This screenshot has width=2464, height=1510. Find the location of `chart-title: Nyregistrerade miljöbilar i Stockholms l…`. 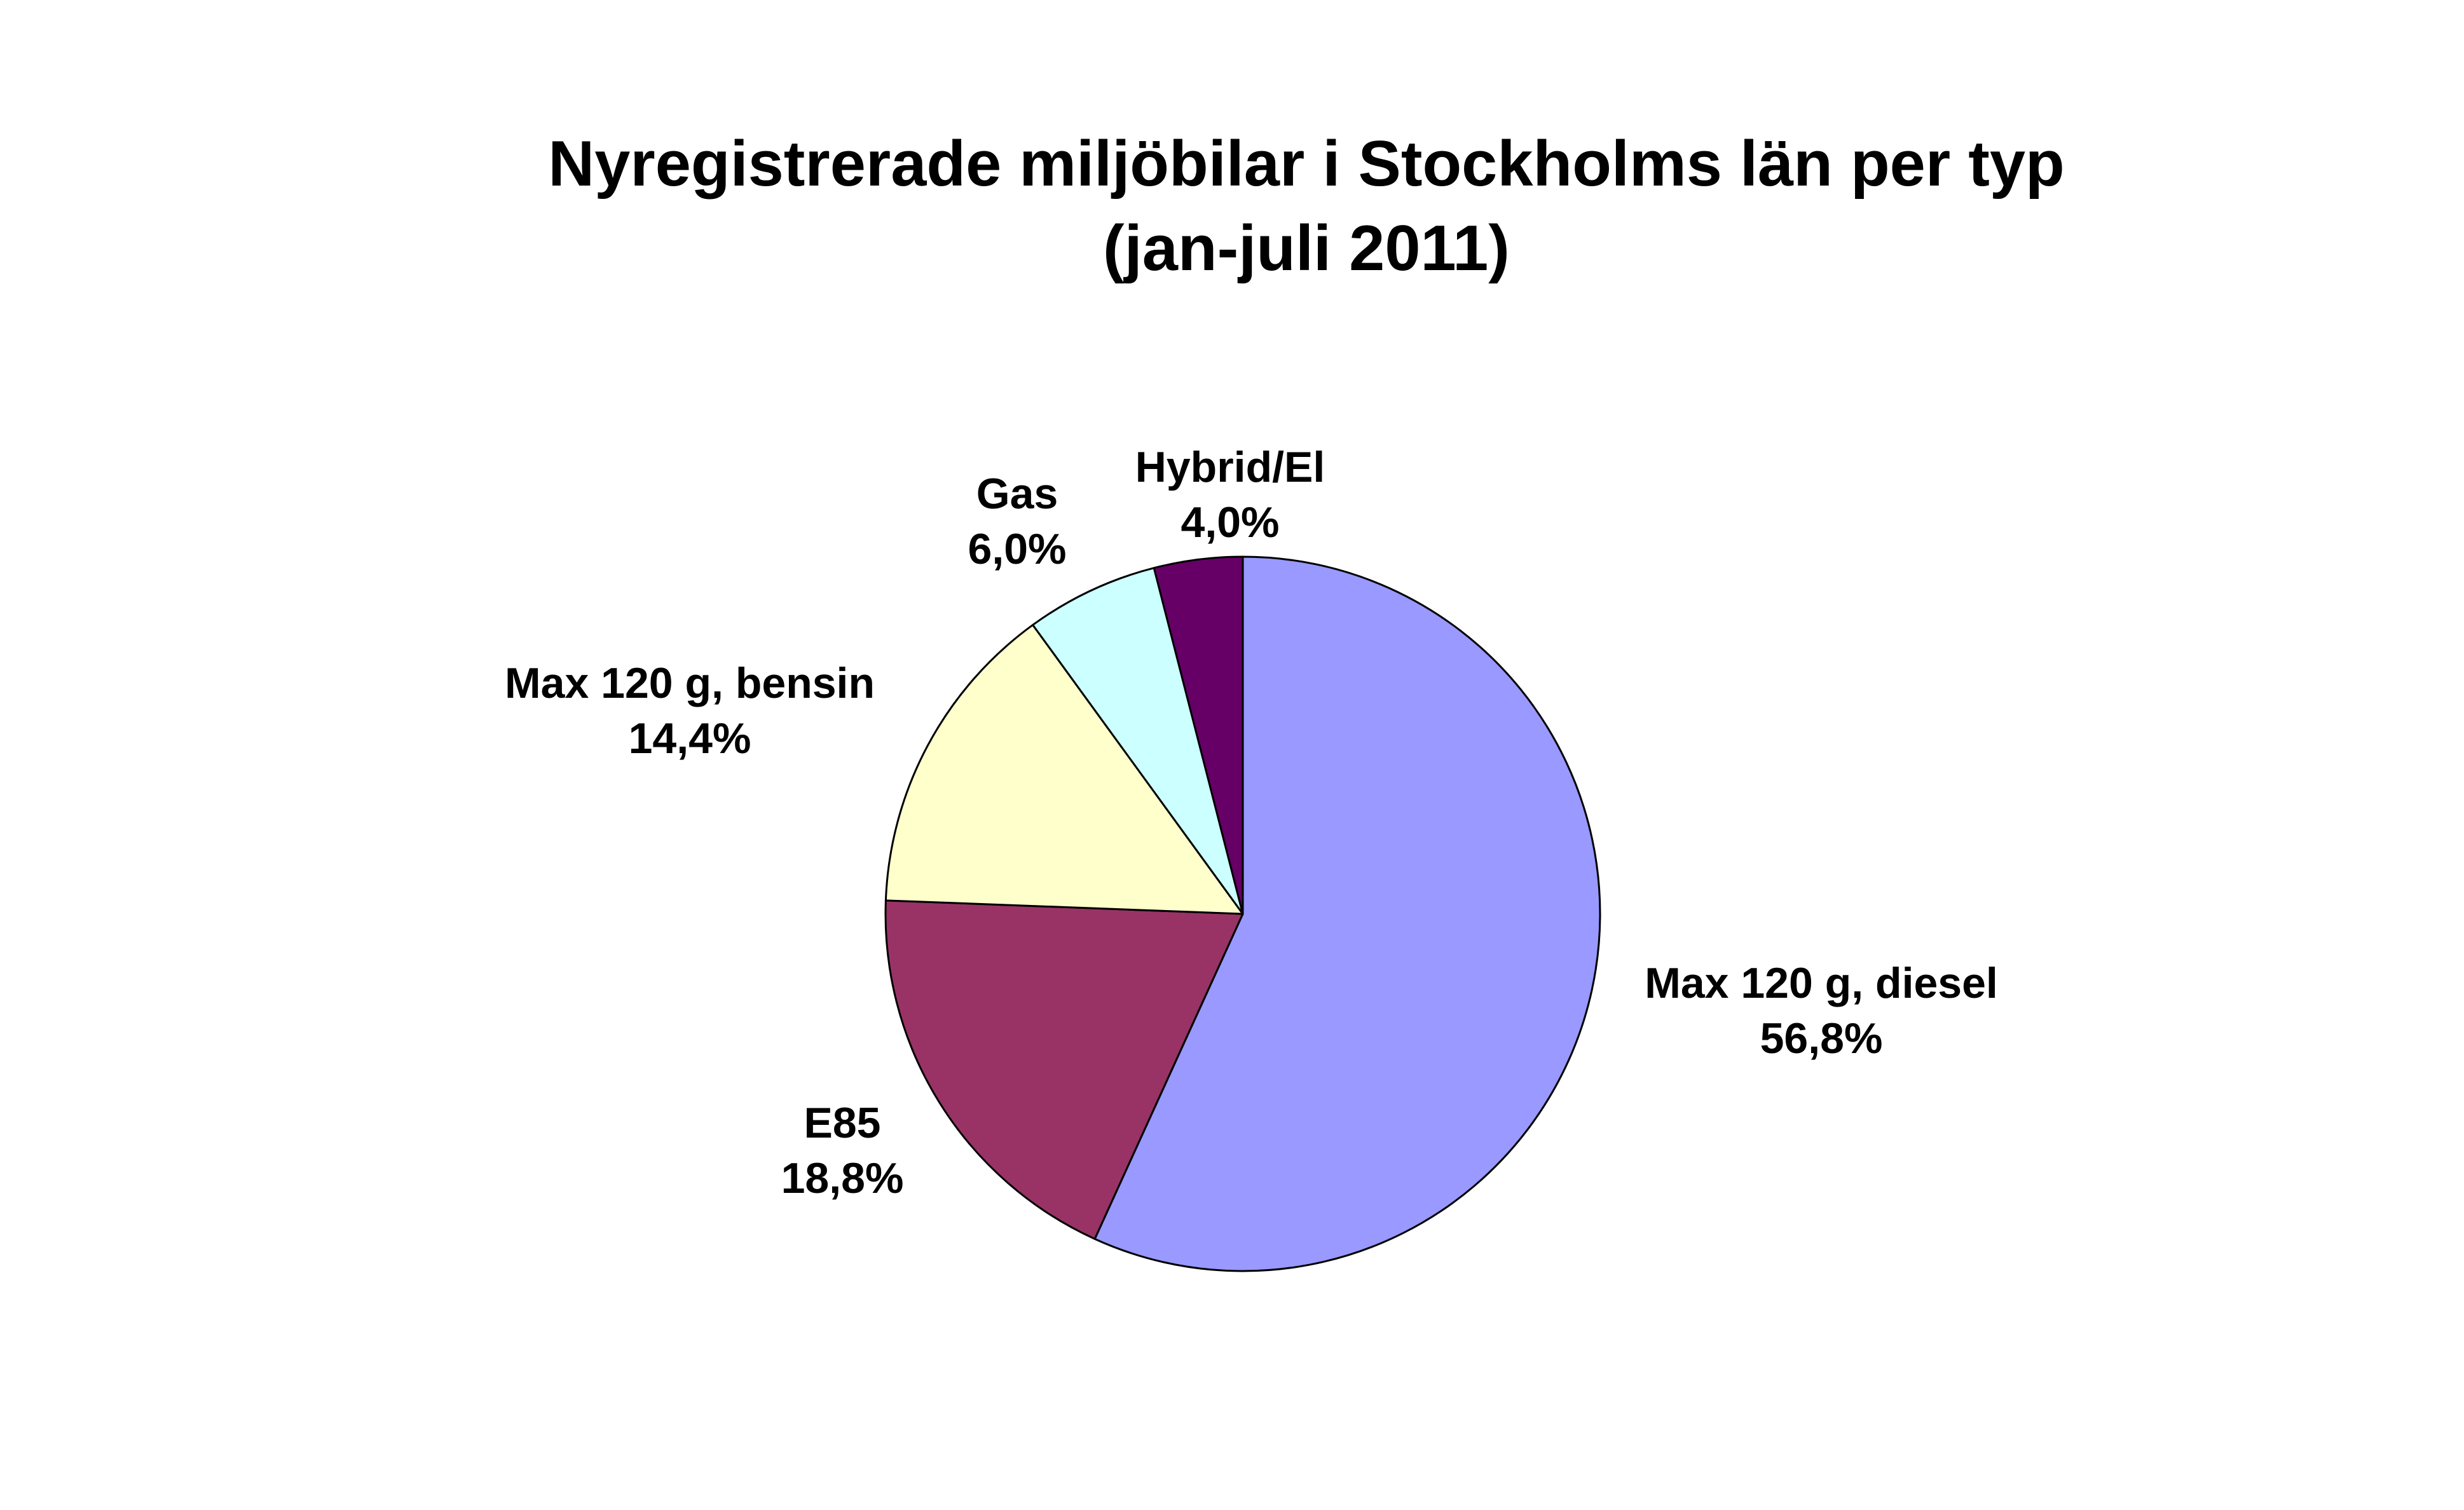

chart-title: Nyregistrerade miljöbilar i Stockholms l… is located at coordinates (1306, 164).